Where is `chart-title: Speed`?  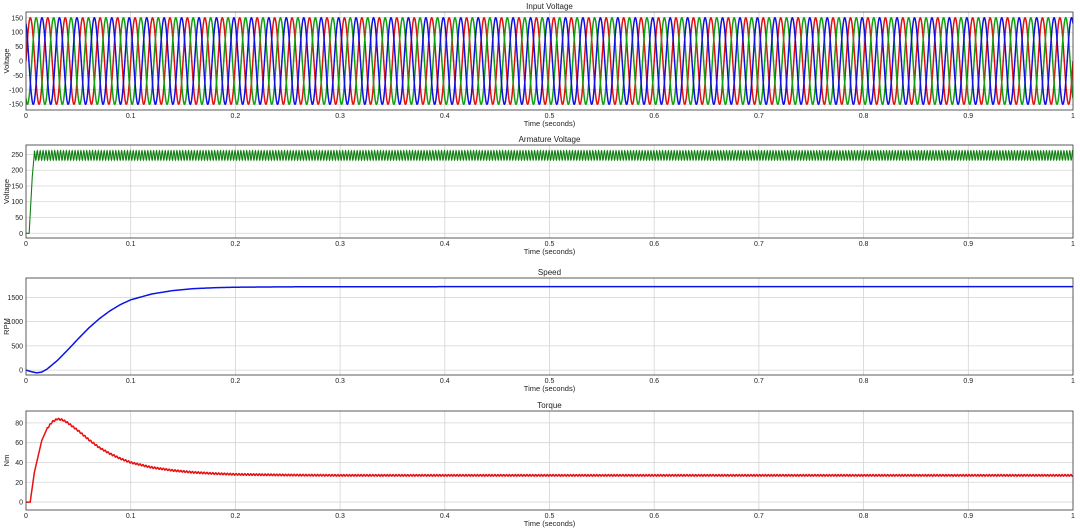
chart-title: Speed is located at coordinates (549, 272).